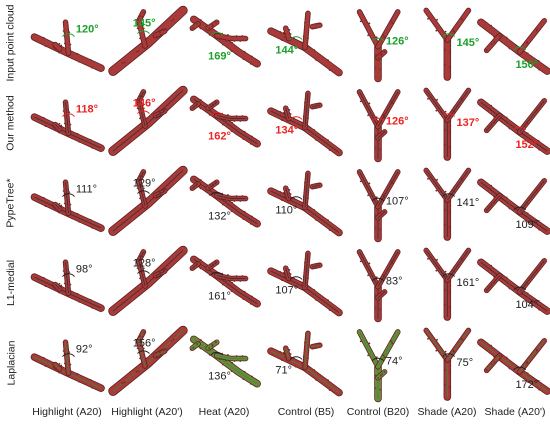 The height and width of the screenshot is (427, 550). Describe the element at coordinates (451, 124) in the screenshot. I see `branch-render: 137°` at that location.